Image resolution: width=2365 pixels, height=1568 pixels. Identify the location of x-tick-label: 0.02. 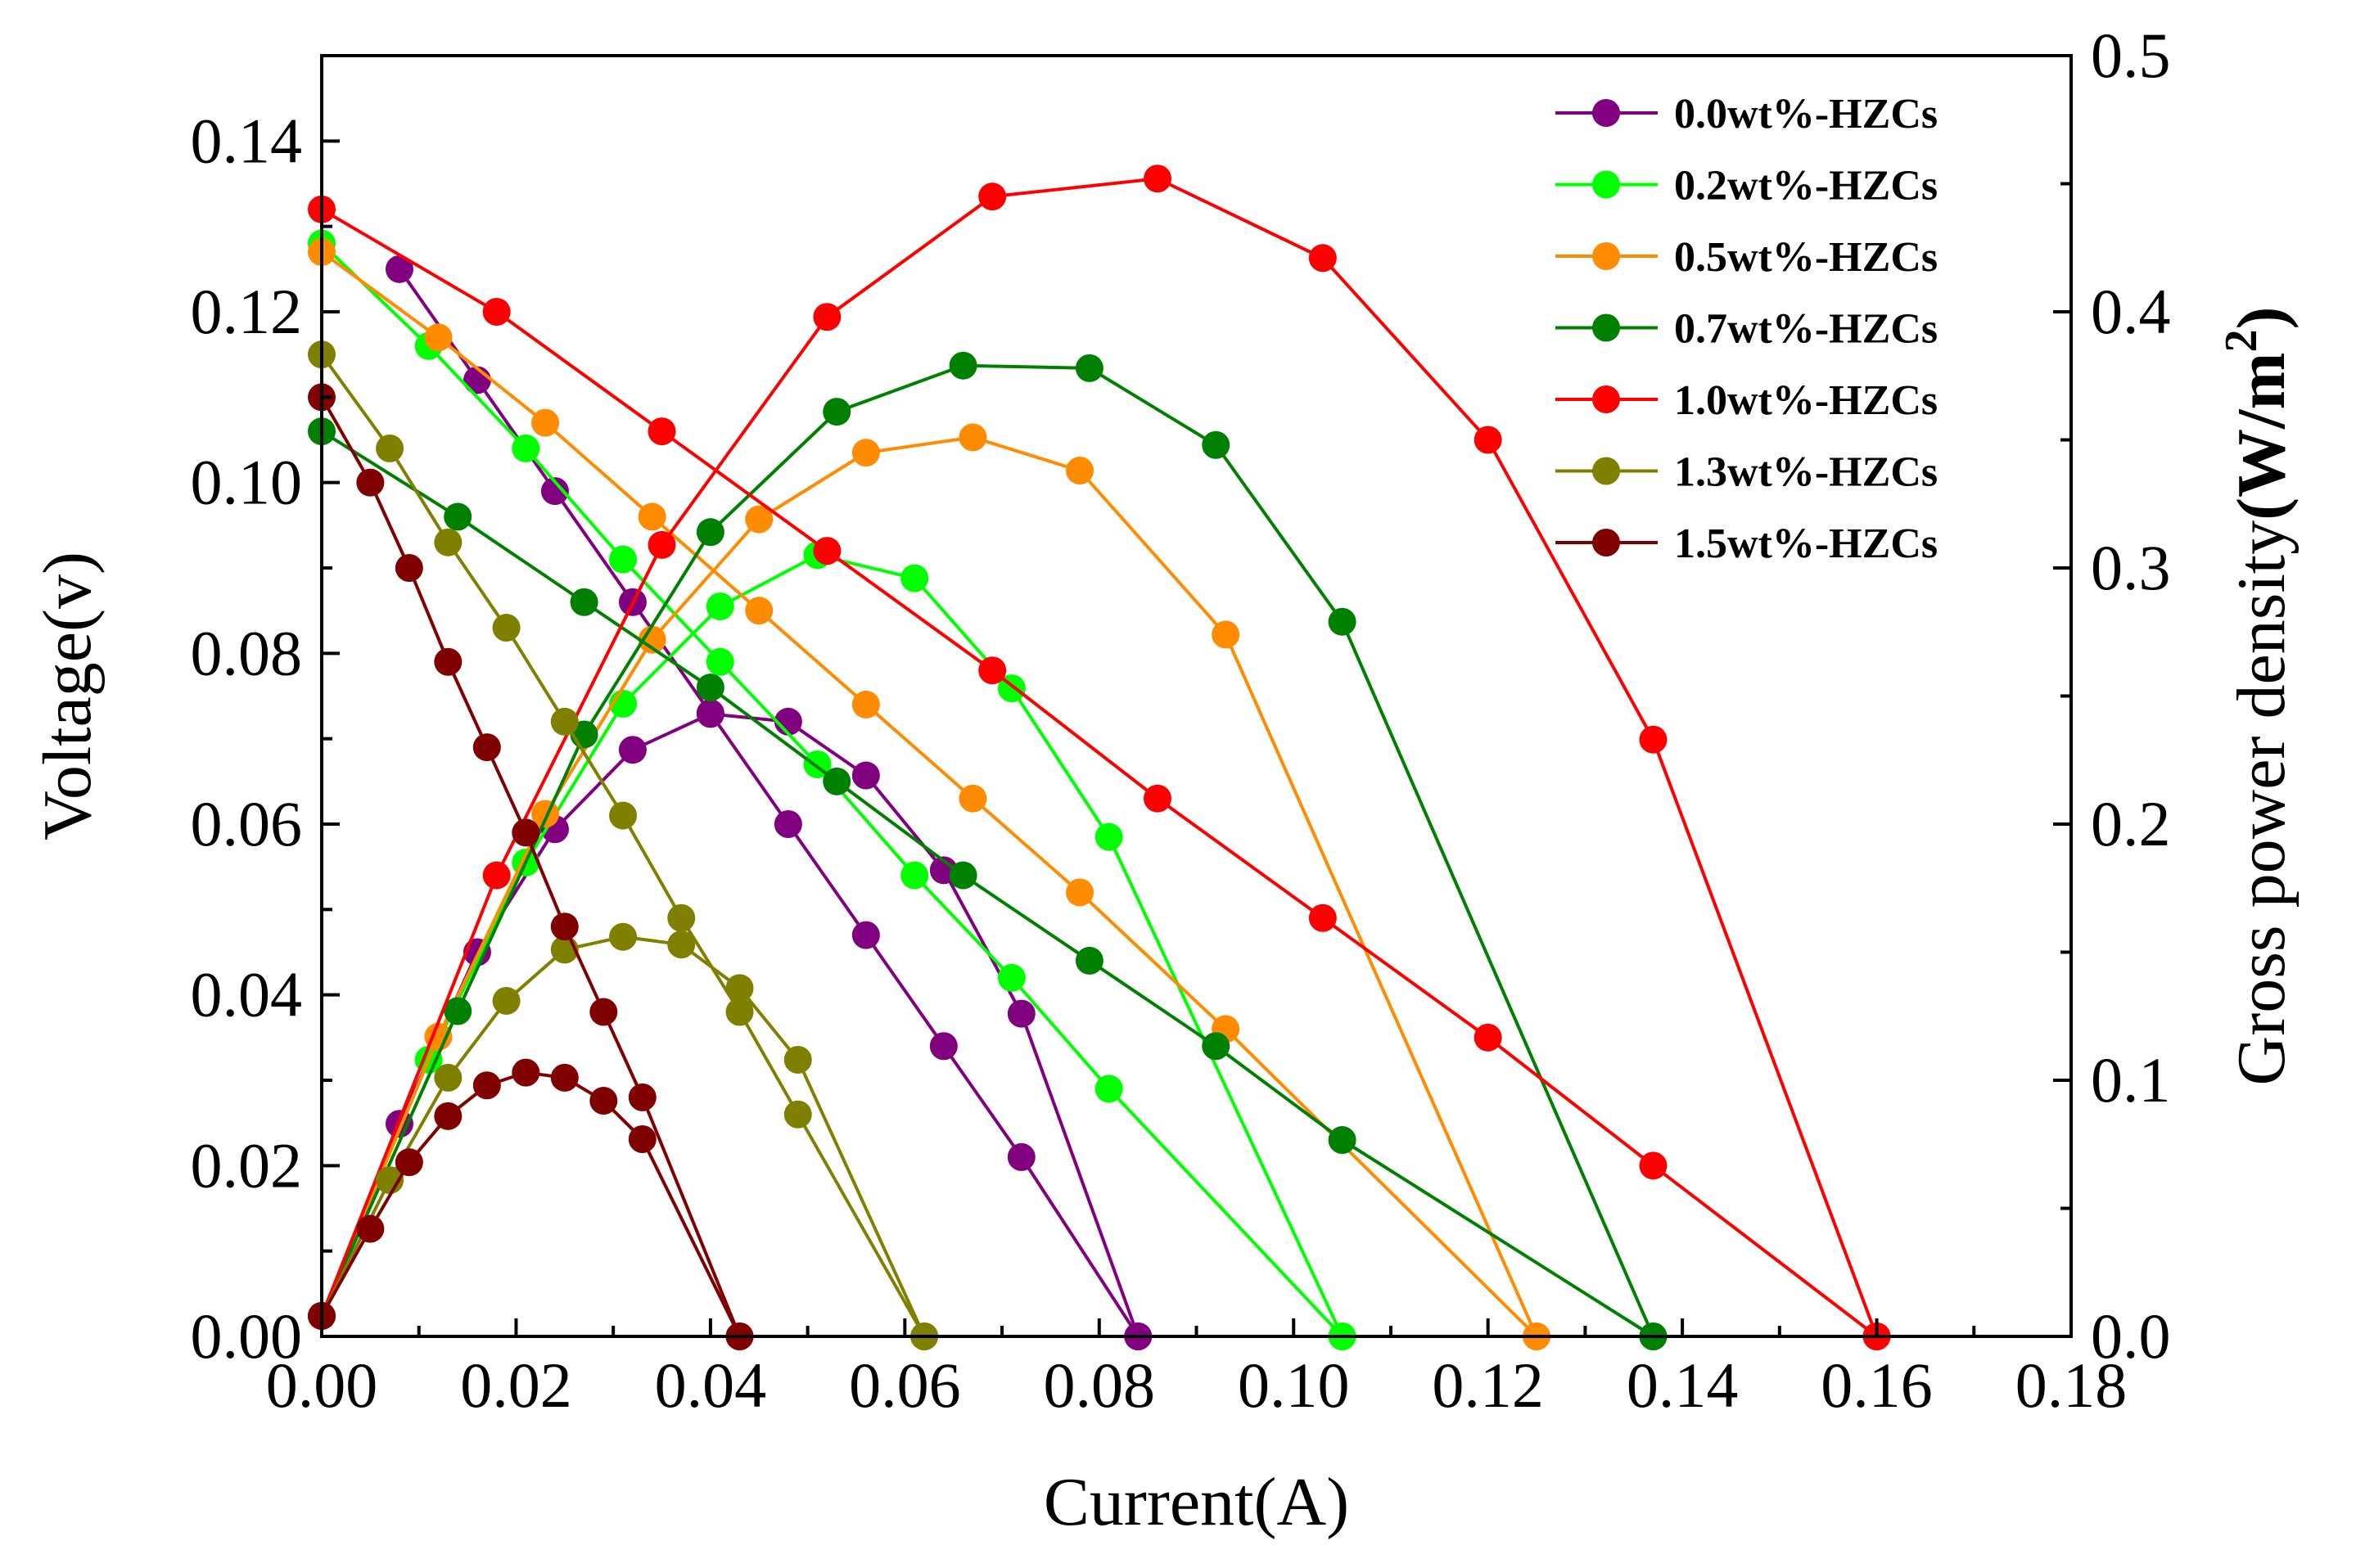
(516, 1385).